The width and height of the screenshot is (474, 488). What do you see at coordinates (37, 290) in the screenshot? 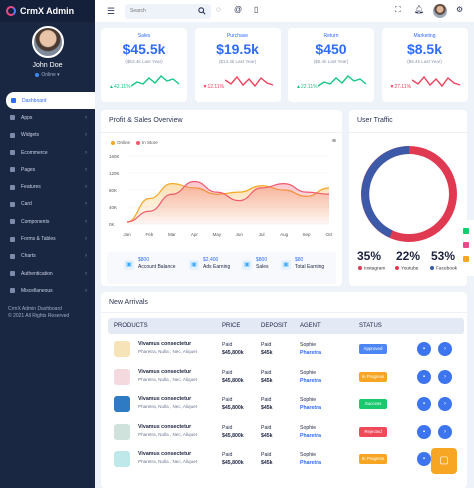
I see `sidebar-item-label: Miscellaneous` at bounding box center [37, 290].